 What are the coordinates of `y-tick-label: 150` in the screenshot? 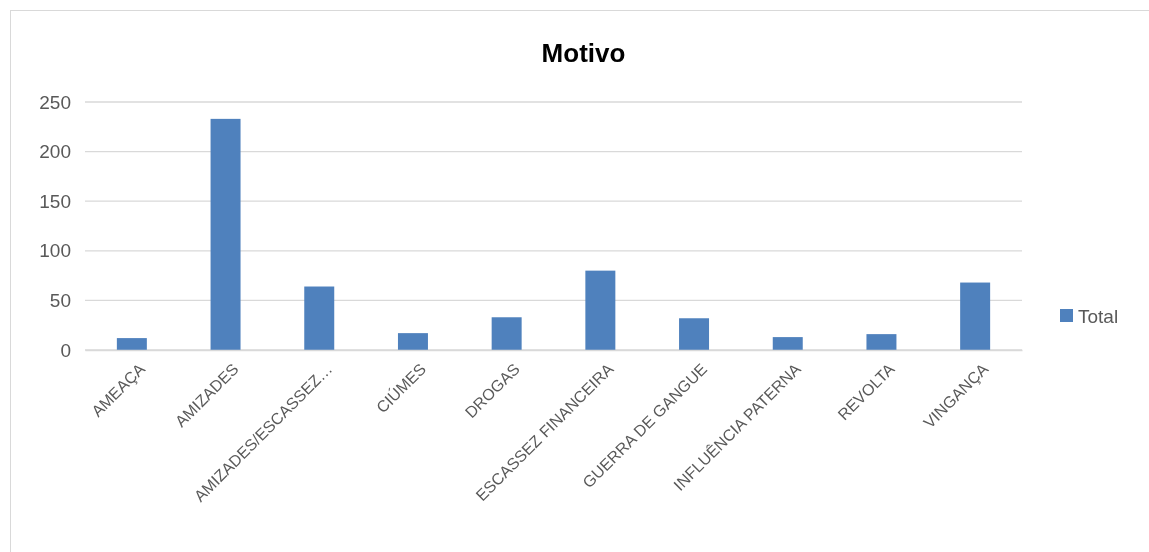 It's located at (55, 201).